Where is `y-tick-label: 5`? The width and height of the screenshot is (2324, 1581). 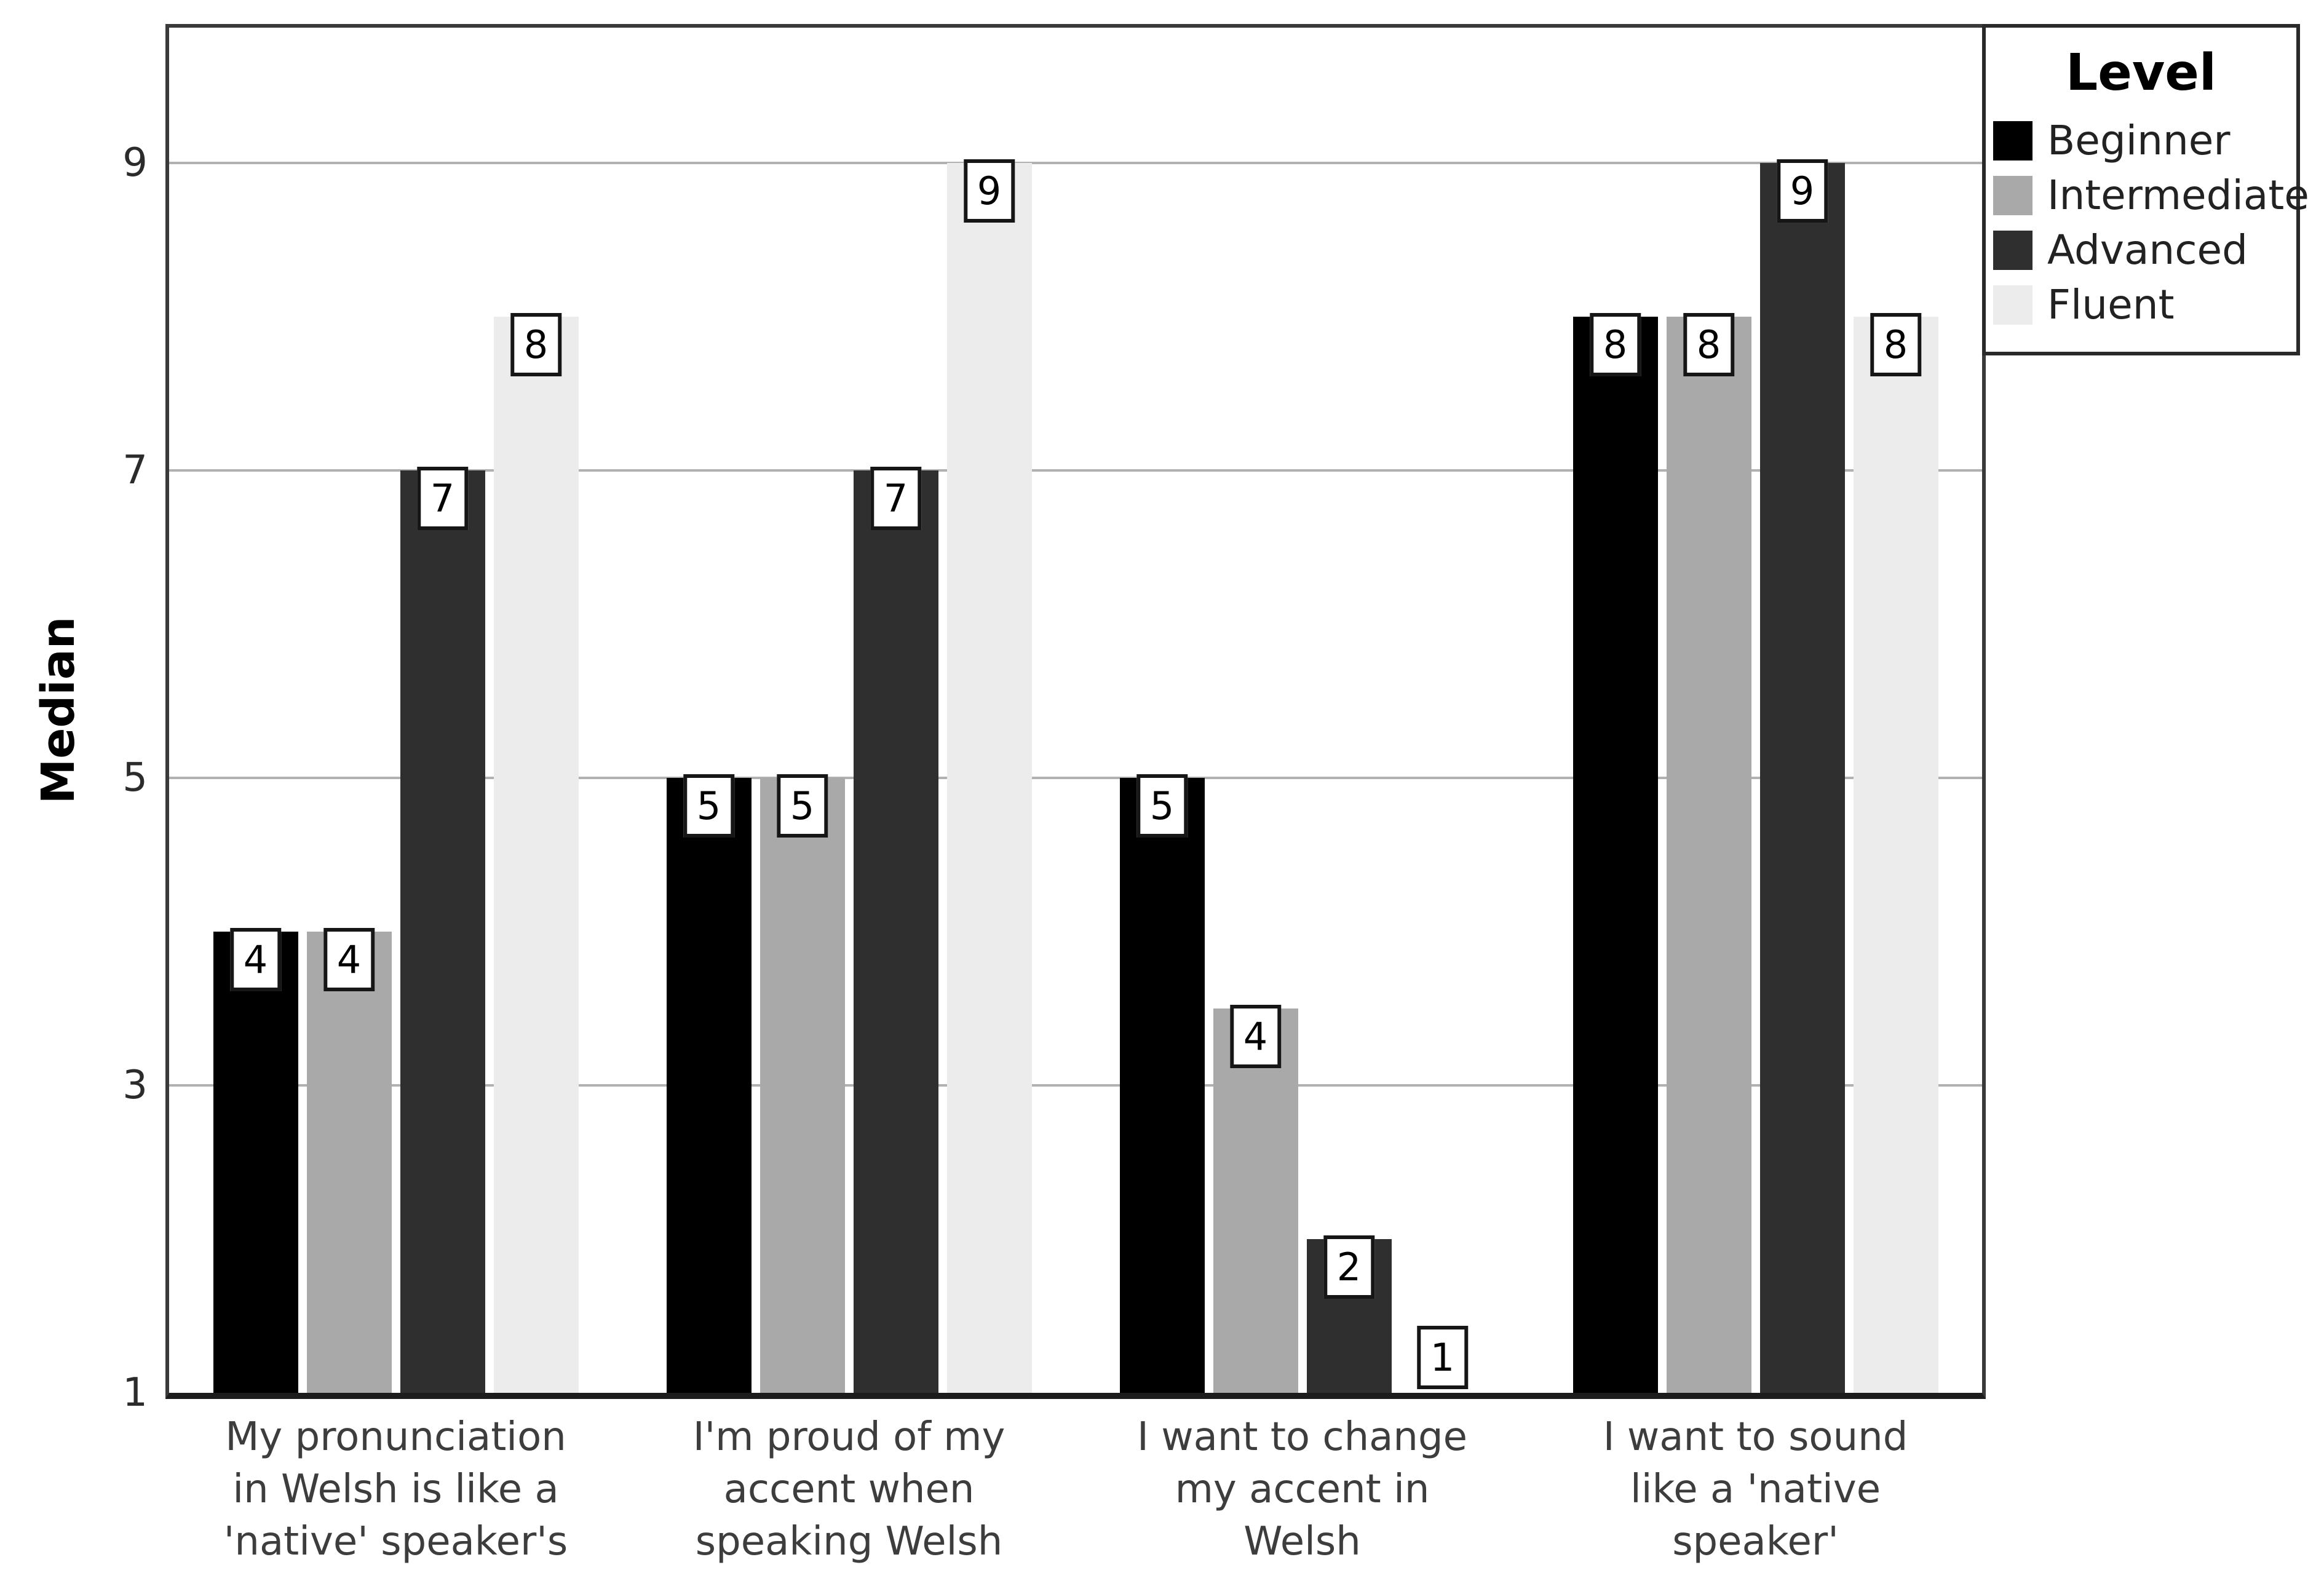 y-tick-label: 5 is located at coordinates (135, 778).